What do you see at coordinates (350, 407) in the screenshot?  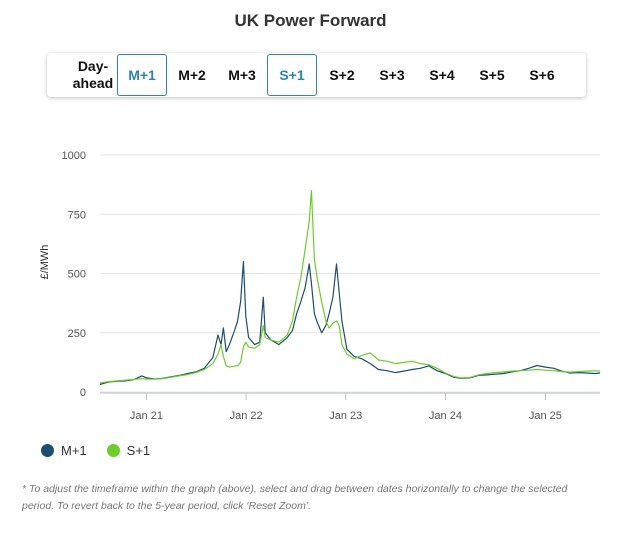 I see `x-axis: Jan 21 Jan 22 Jan 23 Jan 24 Jan 25` at bounding box center [350, 407].